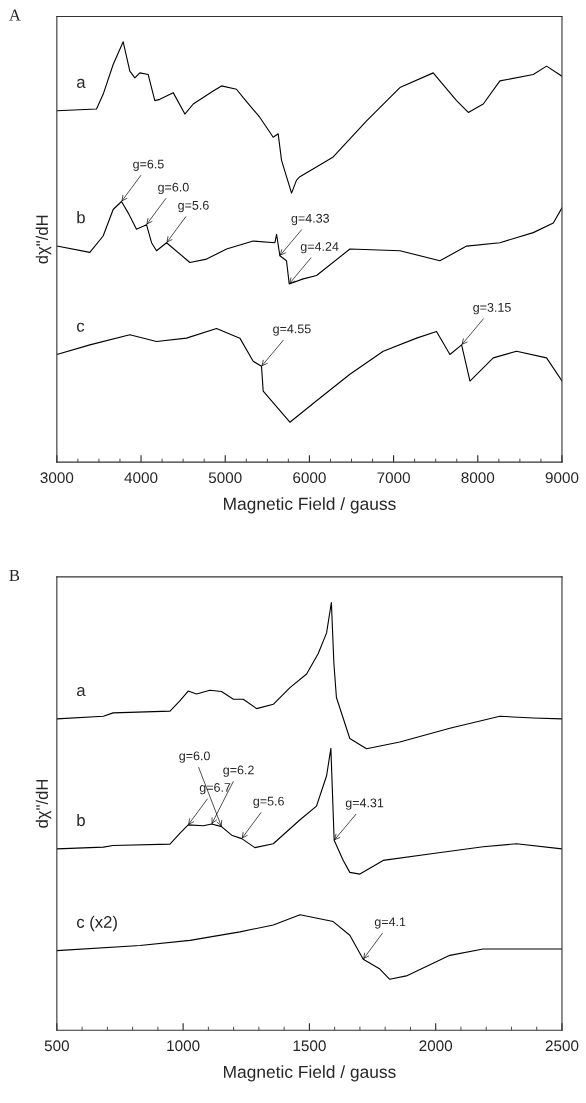  Describe the element at coordinates (492, 308) in the screenshot. I see `annotation: g=3.15` at that location.